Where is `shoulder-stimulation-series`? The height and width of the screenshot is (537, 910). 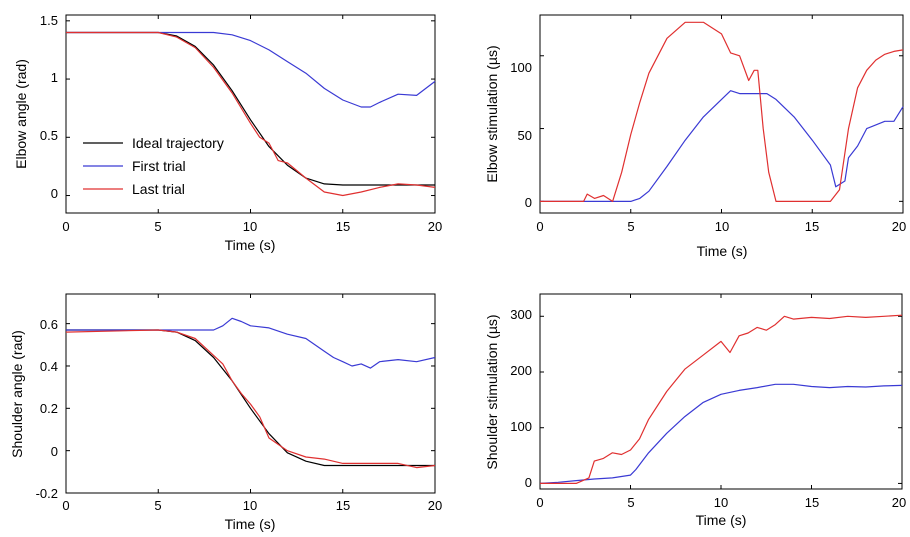 shoulder-stimulation-series is located at coordinates (721, 399).